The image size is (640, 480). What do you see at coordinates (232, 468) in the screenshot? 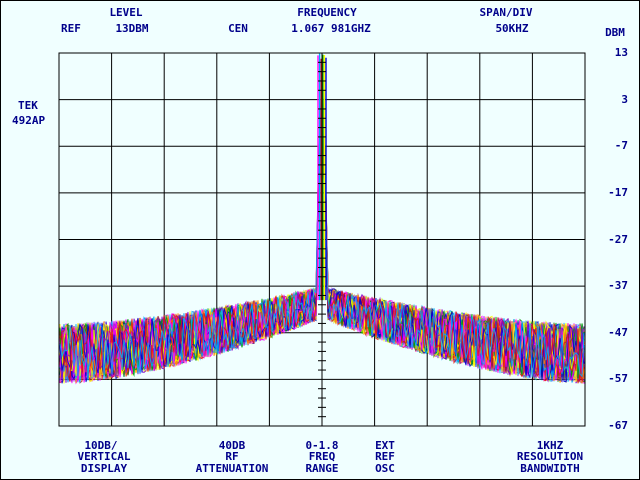
I see `rf-attenuation-label2: ATTENUATION` at bounding box center [232, 468].